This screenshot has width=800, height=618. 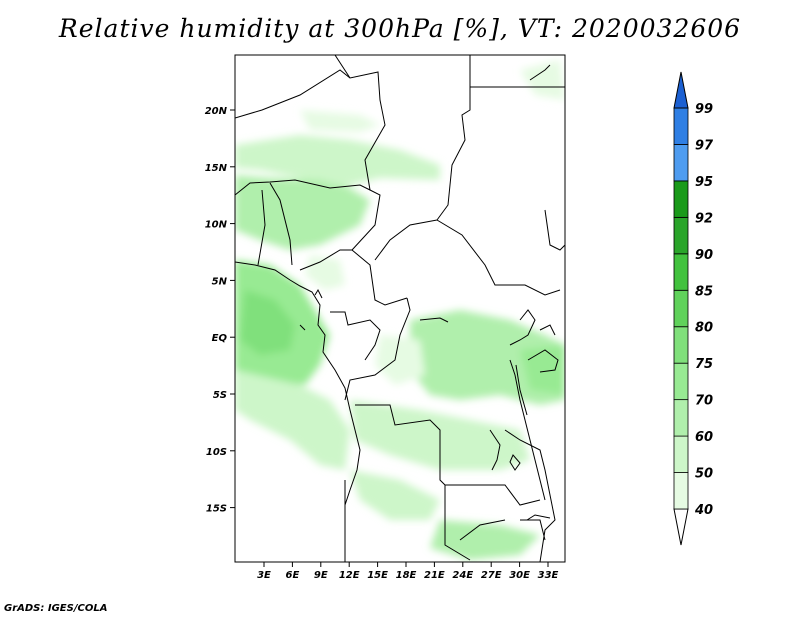 I want to click on colorbar: 40 50 60 70 75 80 85 90 92 95 97 99, so click(x=693, y=308).